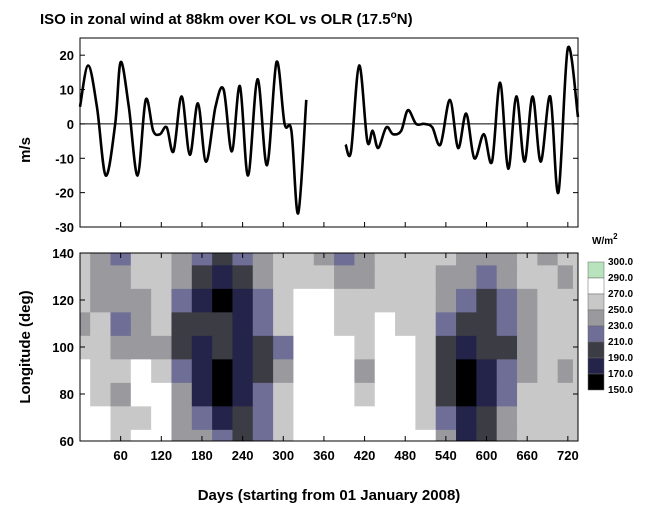 The height and width of the screenshot is (513, 646). Describe the element at coordinates (620, 374) in the screenshot. I see `legend-level-label: 170.0` at that location.